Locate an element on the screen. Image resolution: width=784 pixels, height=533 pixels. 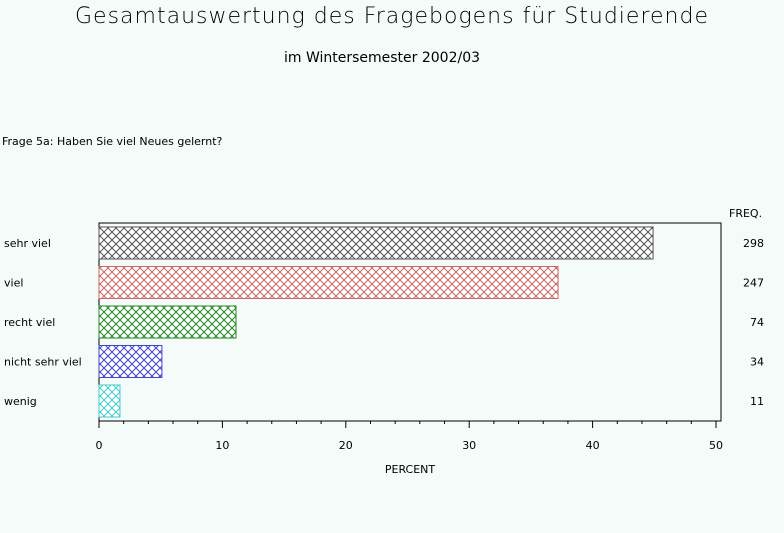
category-label: nicht sehr viel is located at coordinates (43, 362).